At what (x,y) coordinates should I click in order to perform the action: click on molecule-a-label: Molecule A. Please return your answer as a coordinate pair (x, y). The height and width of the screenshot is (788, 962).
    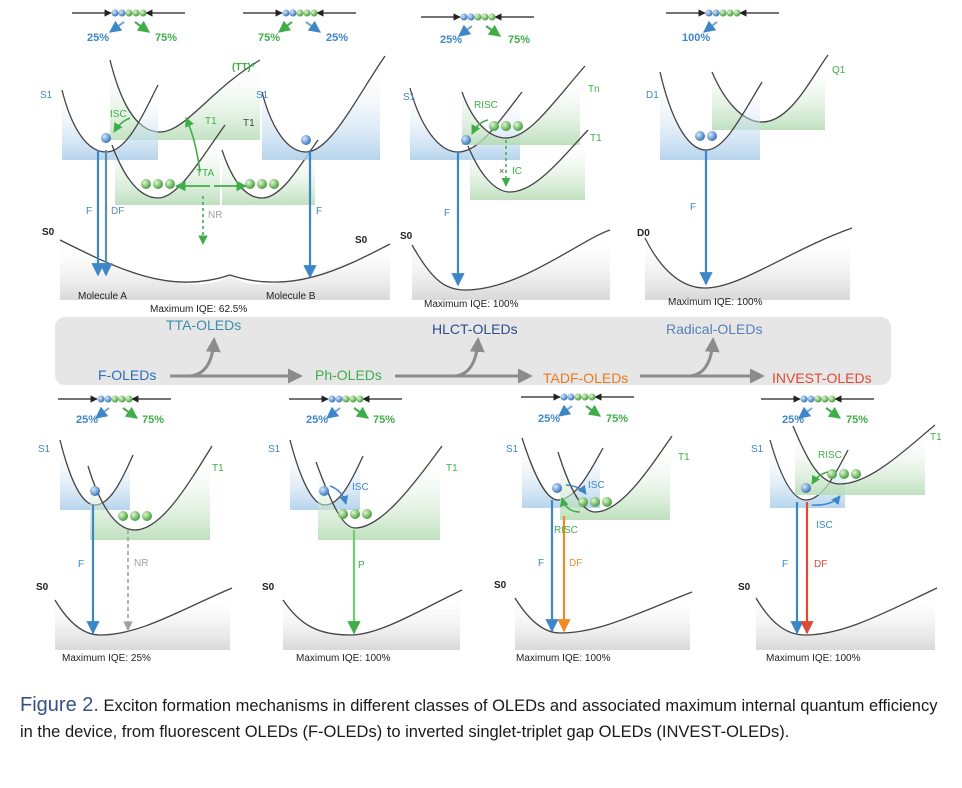
    Looking at the image, I should click on (102, 296).